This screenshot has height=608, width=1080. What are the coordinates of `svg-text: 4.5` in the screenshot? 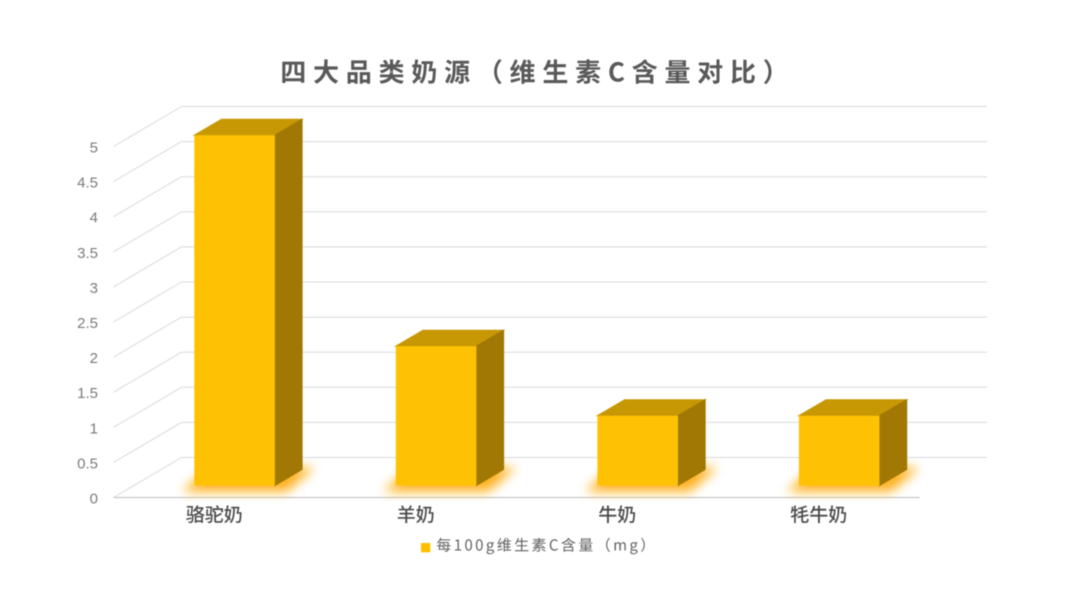 It's located at (87, 183).